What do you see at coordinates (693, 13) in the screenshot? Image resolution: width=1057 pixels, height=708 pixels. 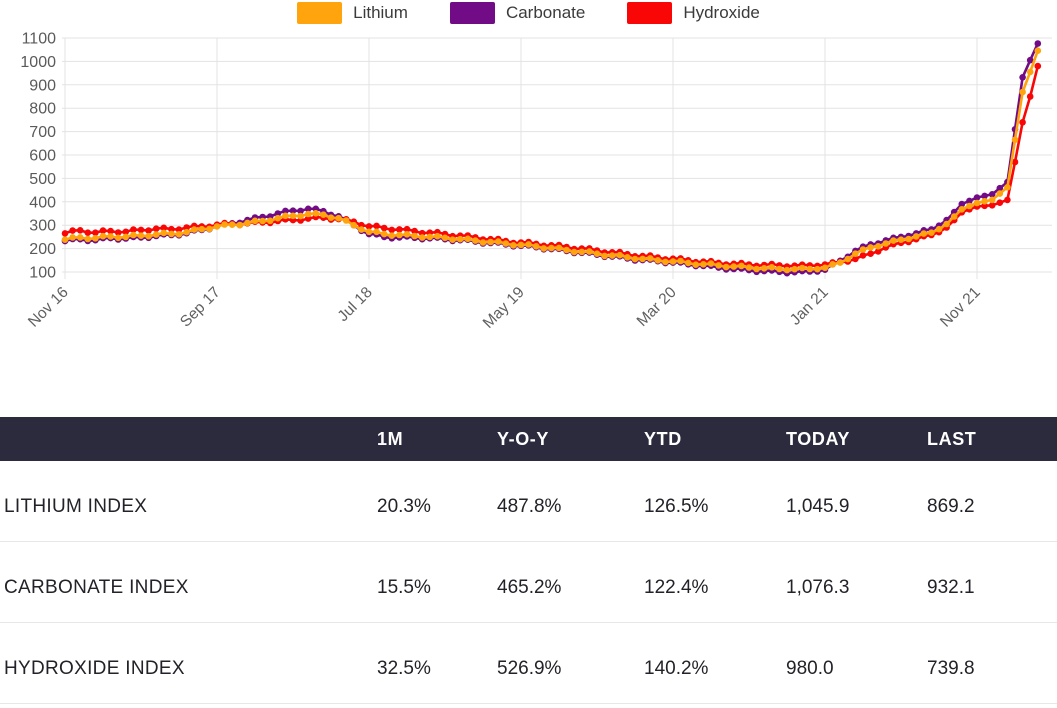 I see `legend-item-hydroxide: Hydroxide` at bounding box center [693, 13].